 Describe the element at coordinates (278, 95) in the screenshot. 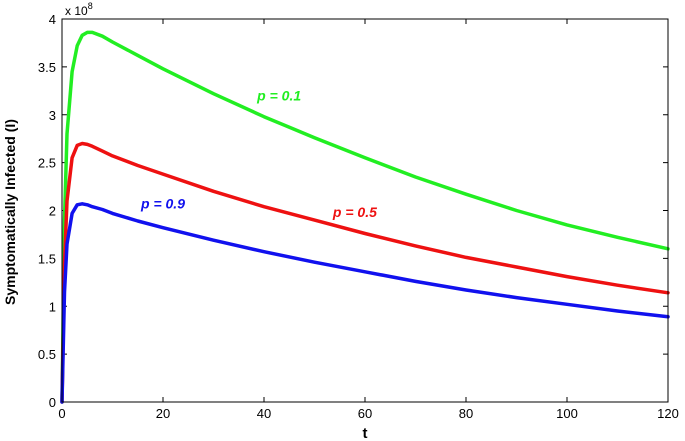

I see `series-annotation: p = 0.1` at that location.